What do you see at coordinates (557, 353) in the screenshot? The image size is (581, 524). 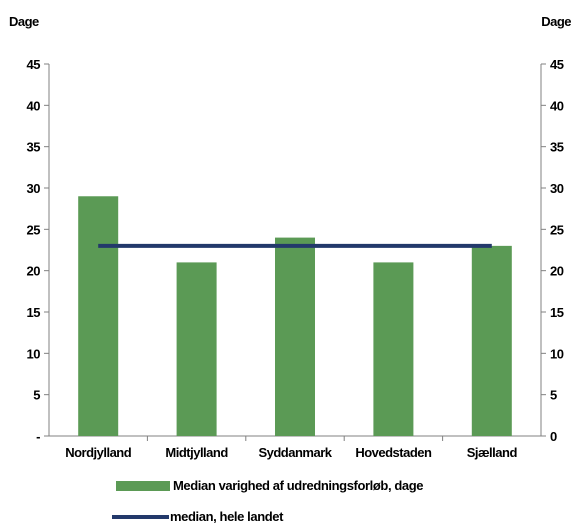 I see `right-y-tick-label: 10` at bounding box center [557, 353].